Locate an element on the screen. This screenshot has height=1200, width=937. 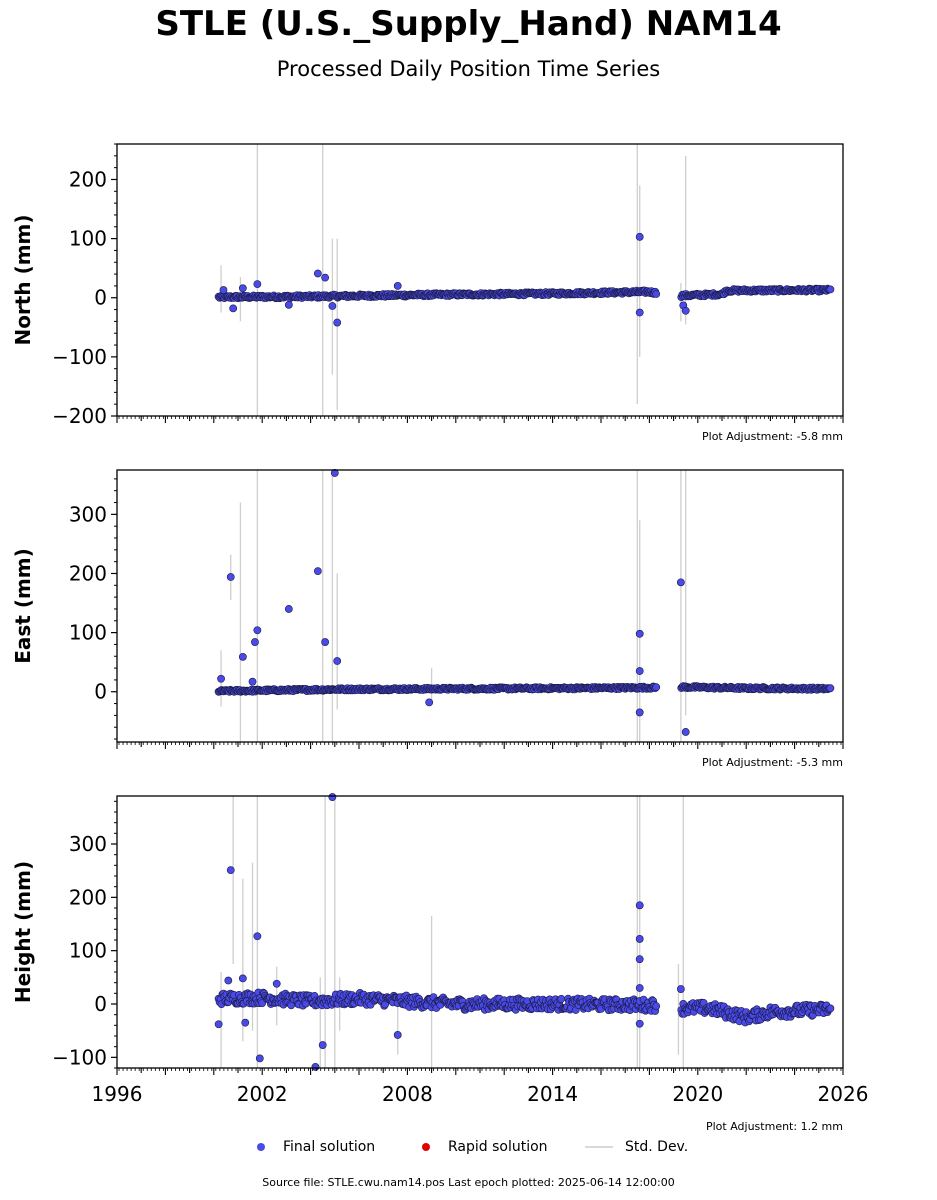
height-axis-label: Height (mm) is located at coordinates (23, 932).